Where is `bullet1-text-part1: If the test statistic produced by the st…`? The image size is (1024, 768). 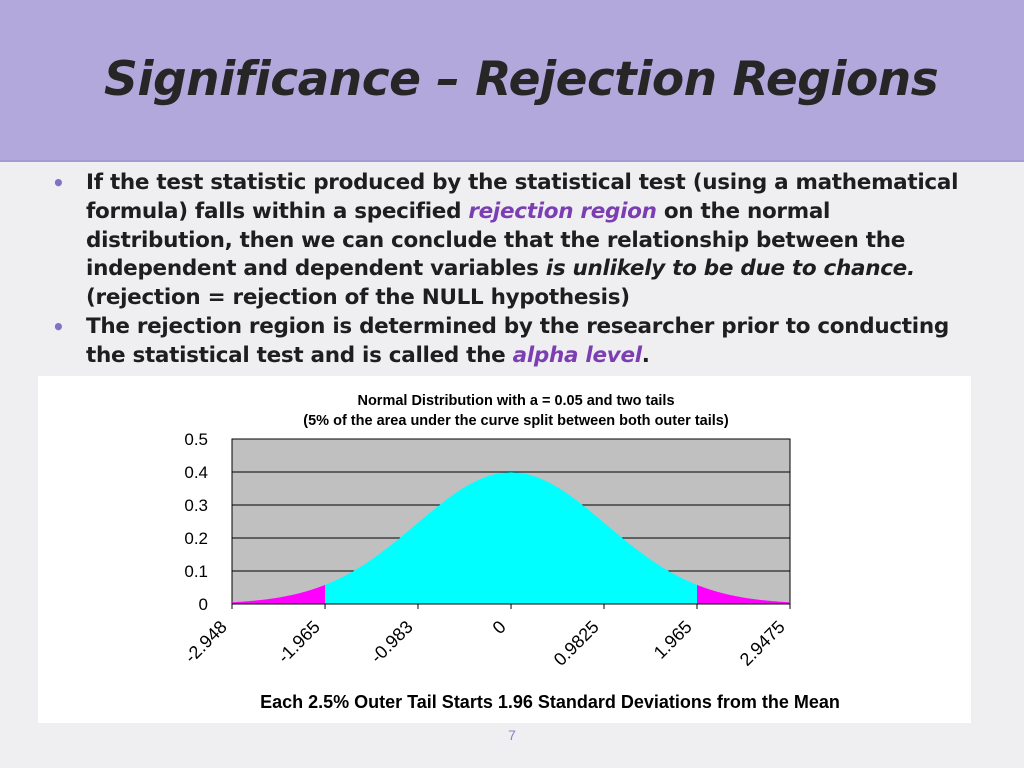
bullet1-text-part1: If the test statistic produced by the st… is located at coordinates (522, 197).